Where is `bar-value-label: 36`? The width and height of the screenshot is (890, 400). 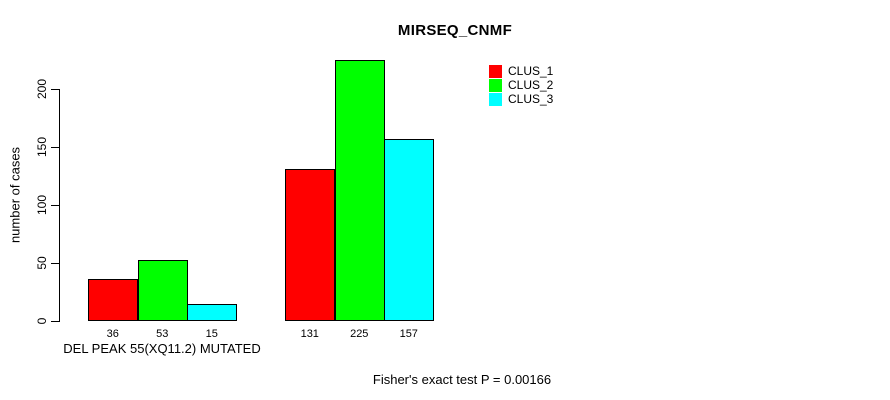 bar-value-label: 36 is located at coordinates (112, 334).